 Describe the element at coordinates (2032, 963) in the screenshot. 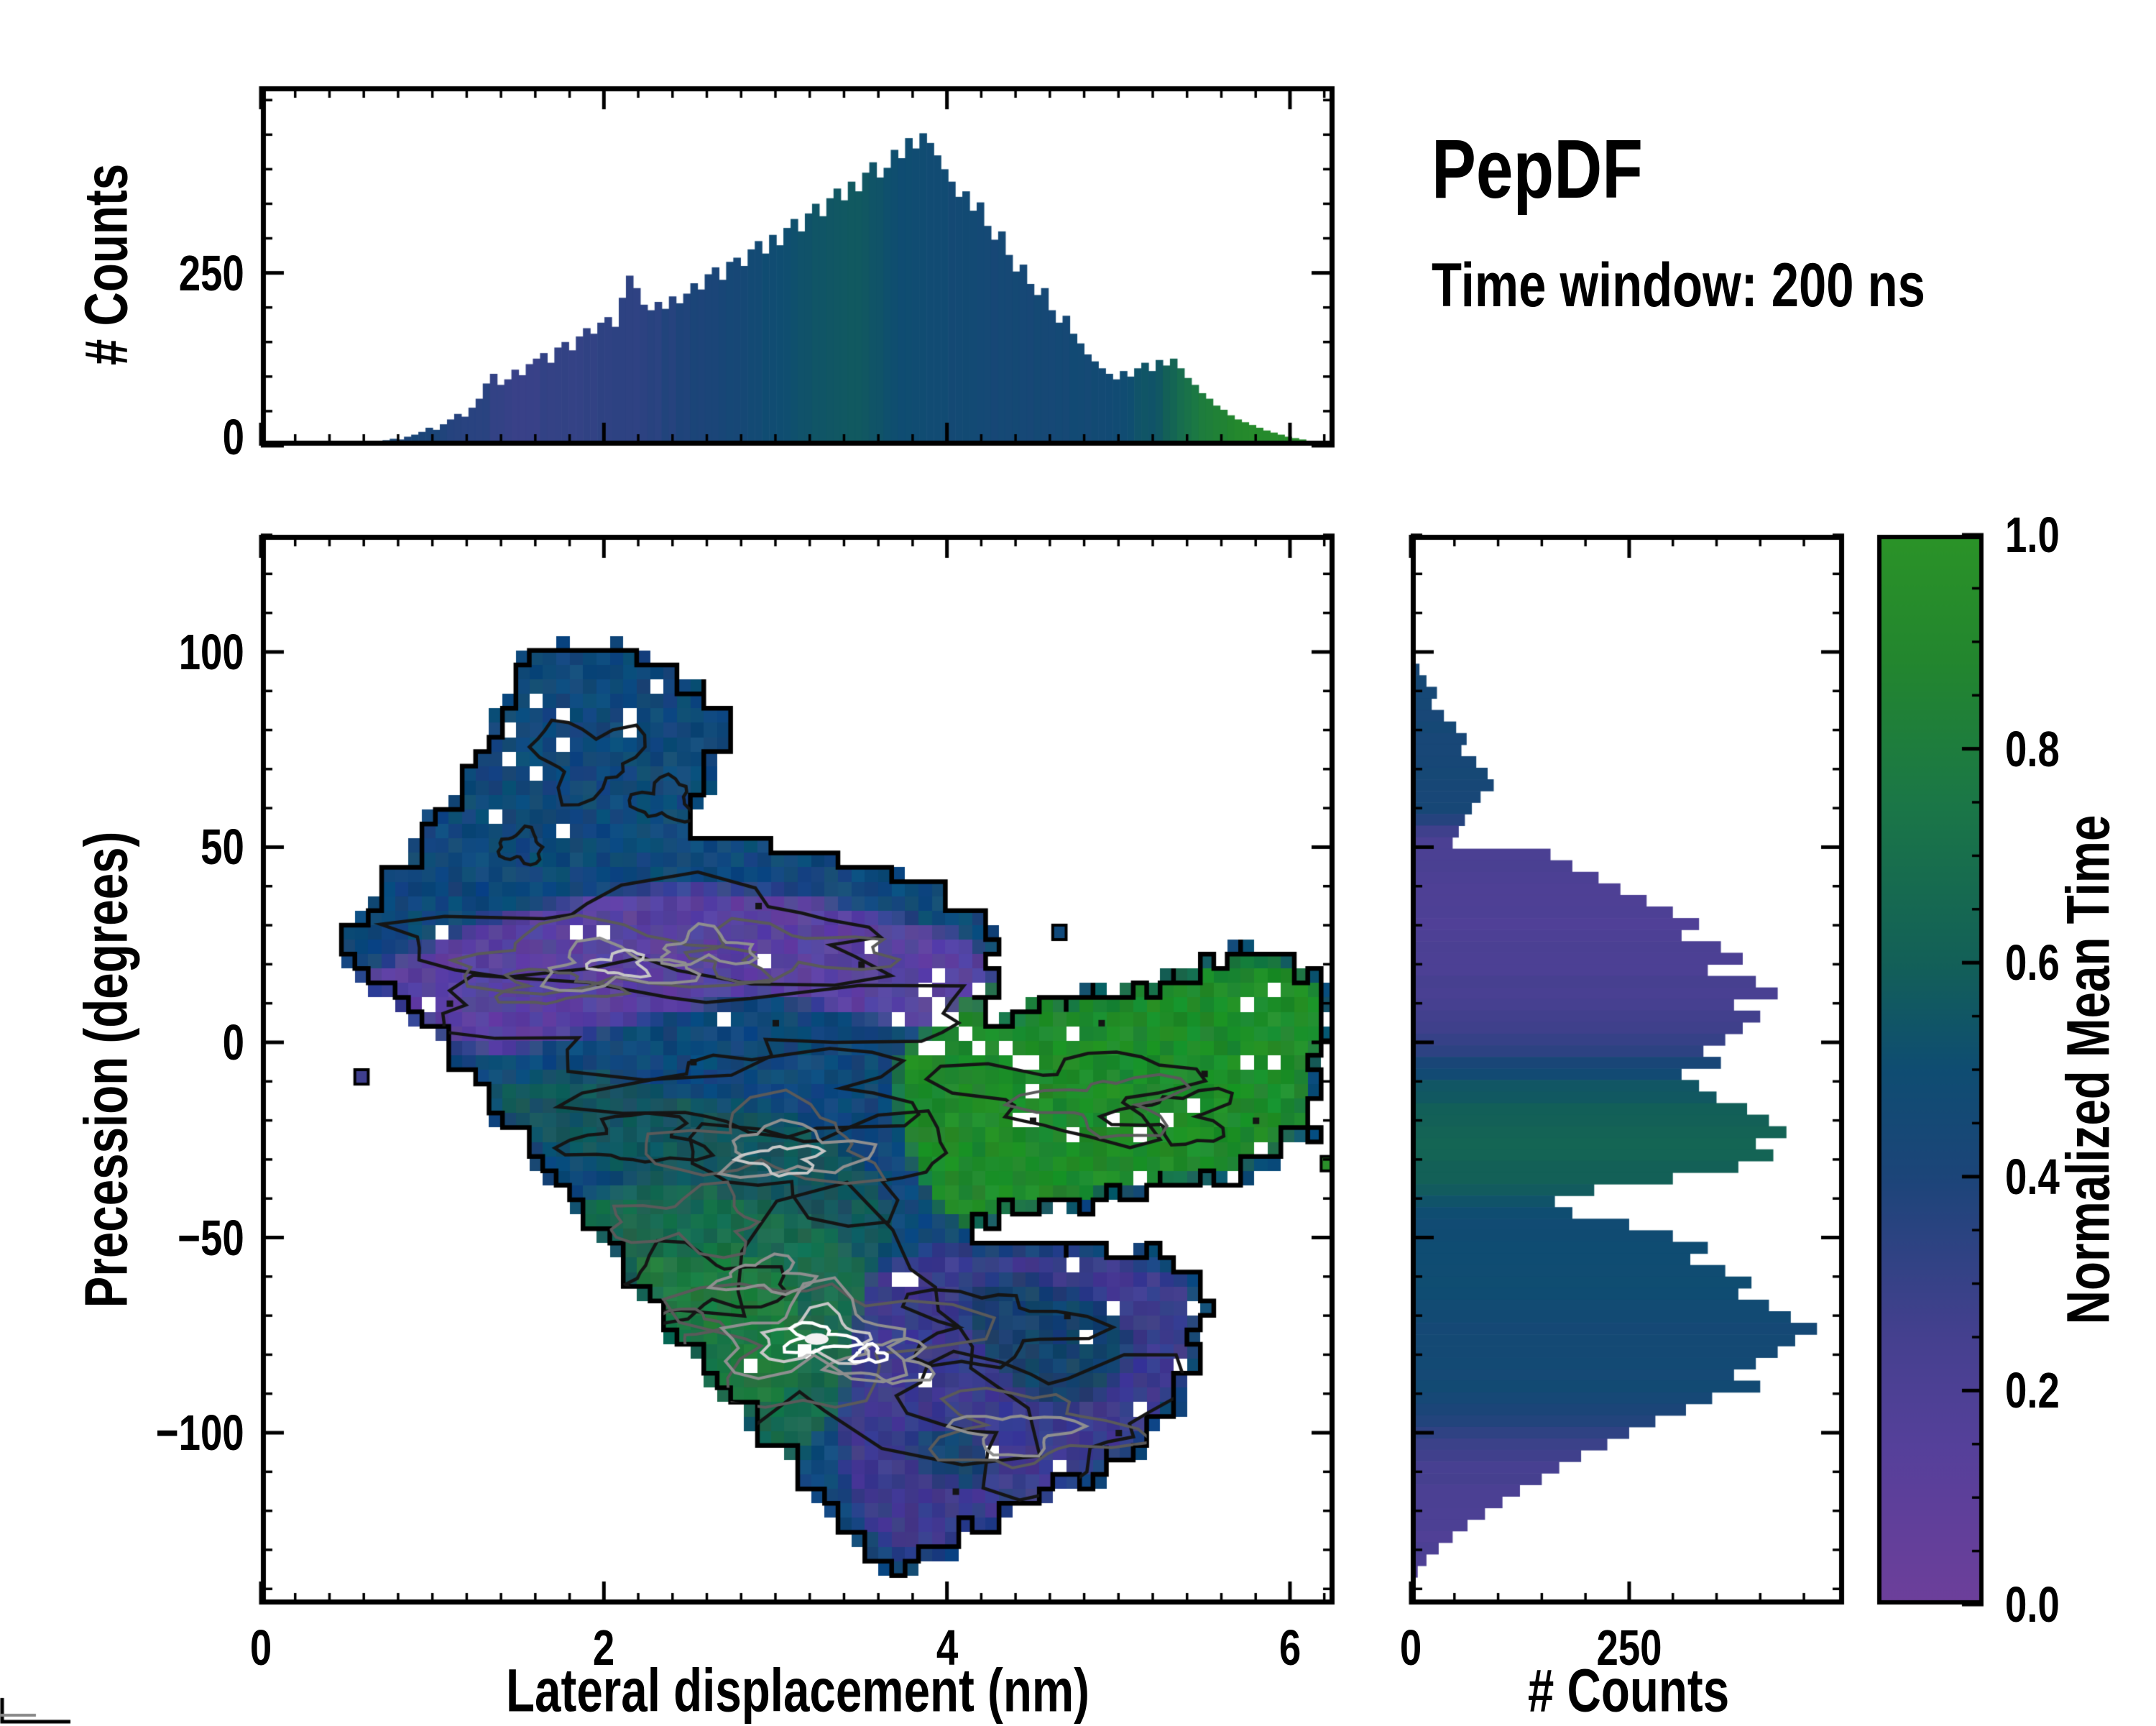

I see `colorbar-tick-0.6: 0.6` at that location.